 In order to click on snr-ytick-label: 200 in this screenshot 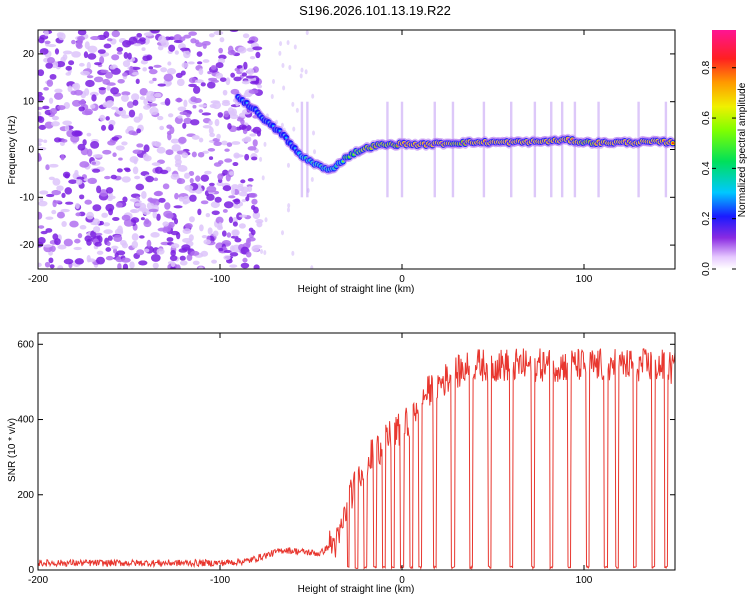, I will do `click(25, 495)`.